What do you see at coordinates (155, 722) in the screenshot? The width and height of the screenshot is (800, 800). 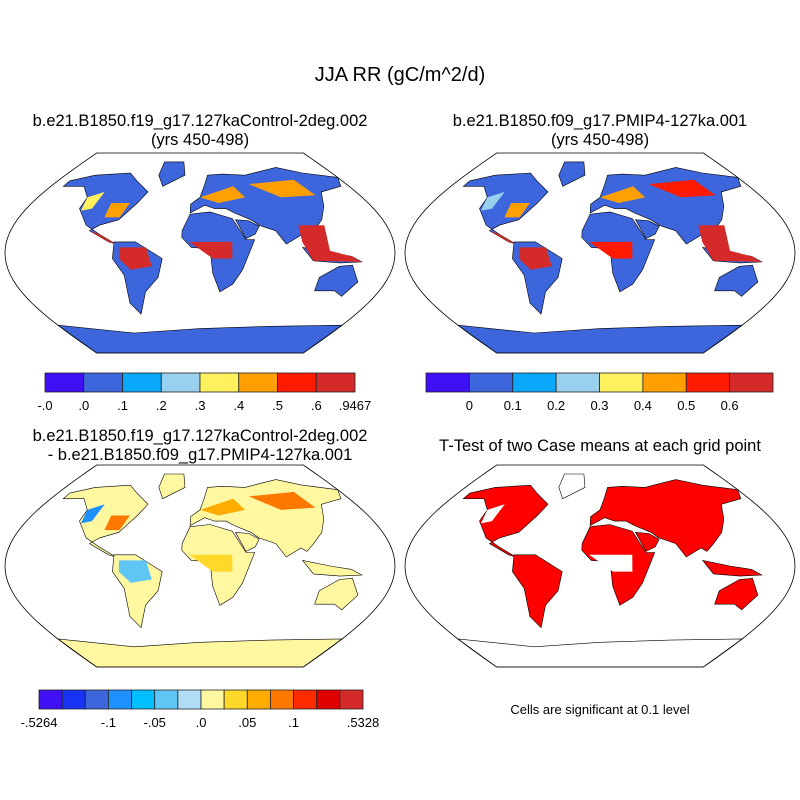 I see `colorbar-label: -.05` at bounding box center [155, 722].